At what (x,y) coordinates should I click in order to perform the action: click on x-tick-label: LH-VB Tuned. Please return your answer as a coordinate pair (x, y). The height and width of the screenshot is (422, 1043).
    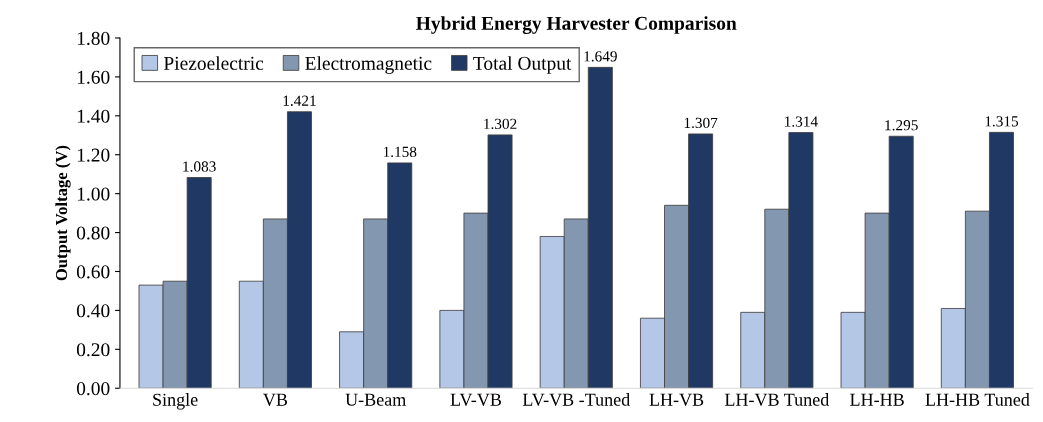
    Looking at the image, I should click on (777, 399).